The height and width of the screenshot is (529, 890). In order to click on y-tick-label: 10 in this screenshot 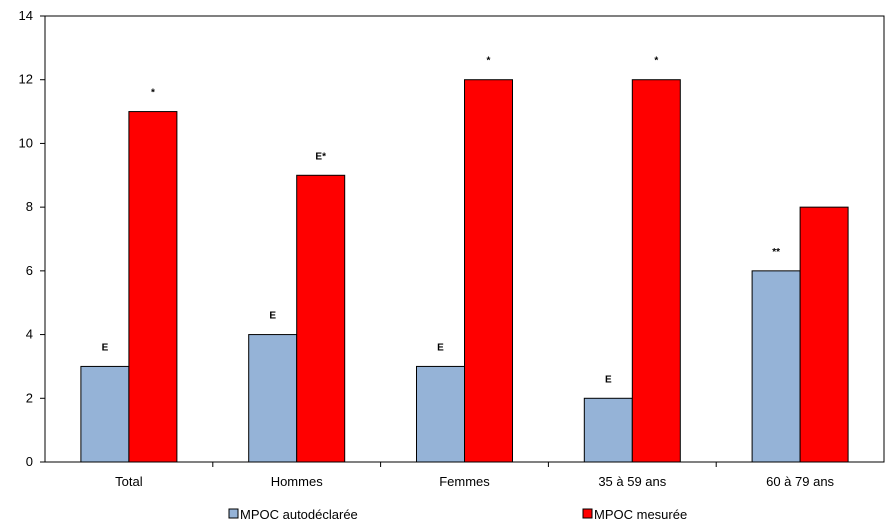, I will do `click(26, 142)`.